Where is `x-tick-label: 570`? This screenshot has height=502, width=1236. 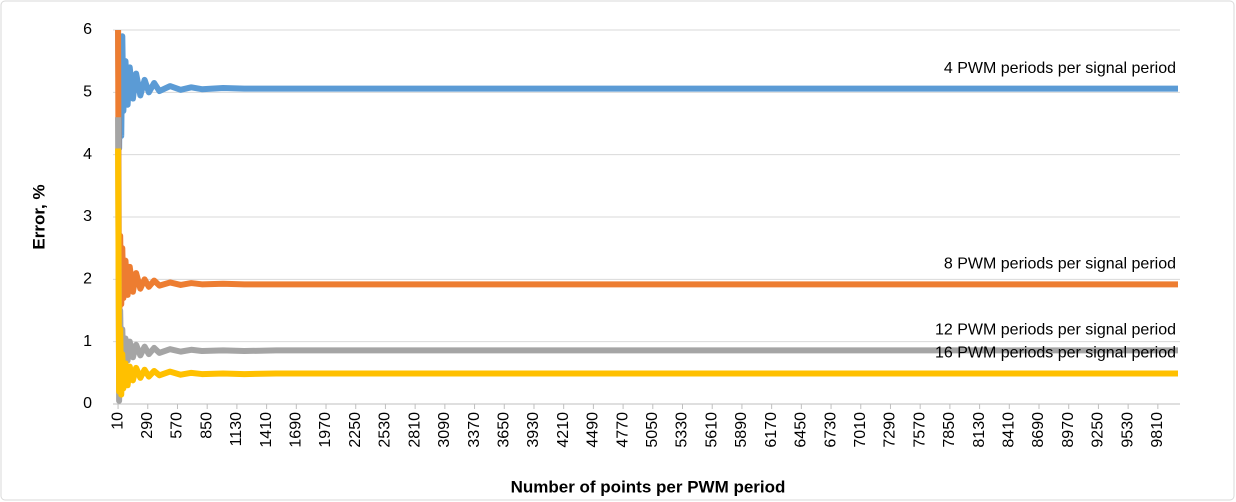 x-tick-label: 570 is located at coordinates (177, 425).